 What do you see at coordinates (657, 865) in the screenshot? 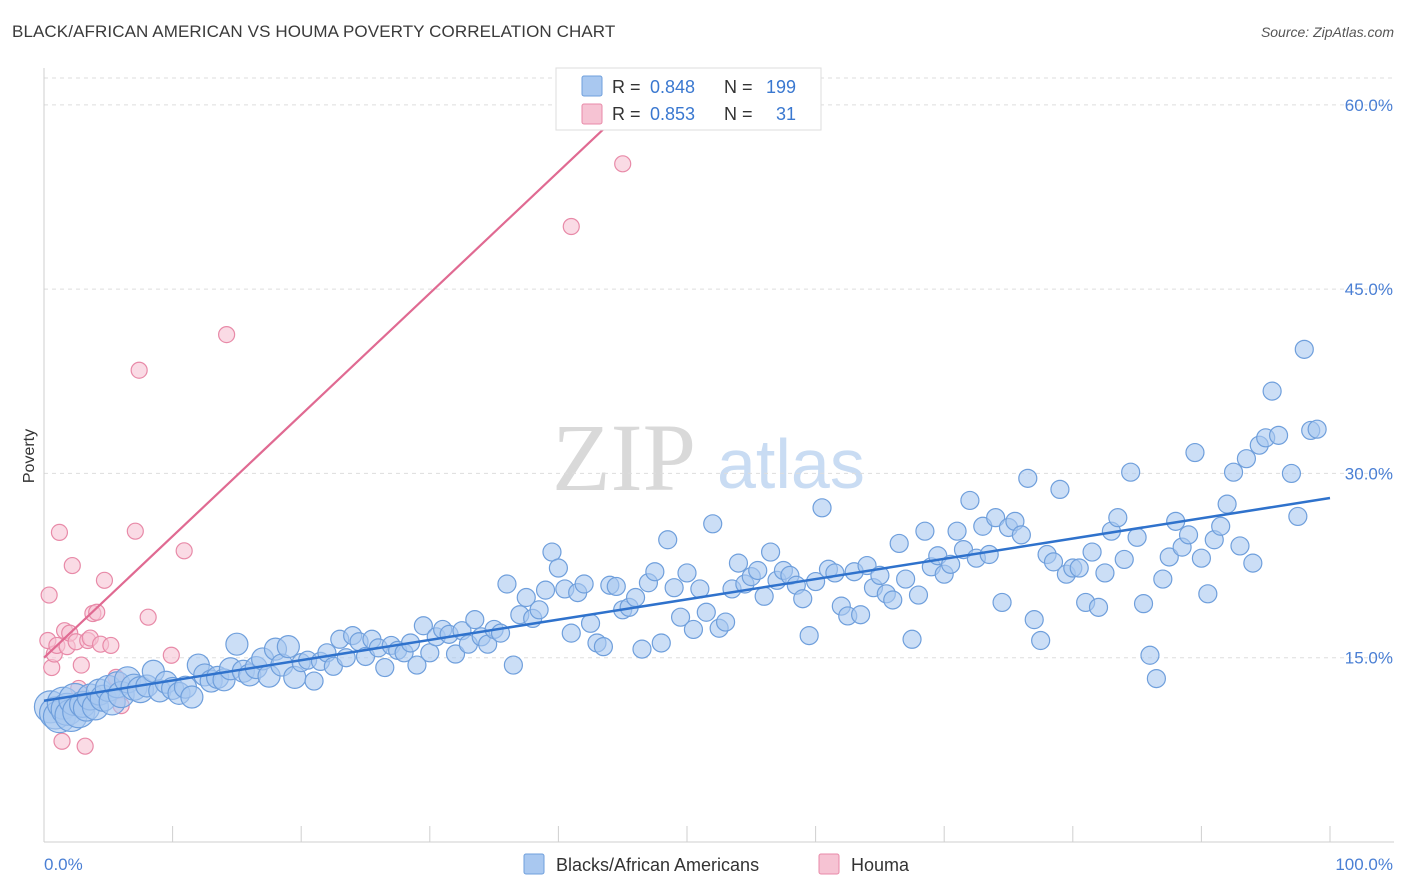
I see `legend-label-blacks: Blacks/African Americans` at bounding box center [657, 865].